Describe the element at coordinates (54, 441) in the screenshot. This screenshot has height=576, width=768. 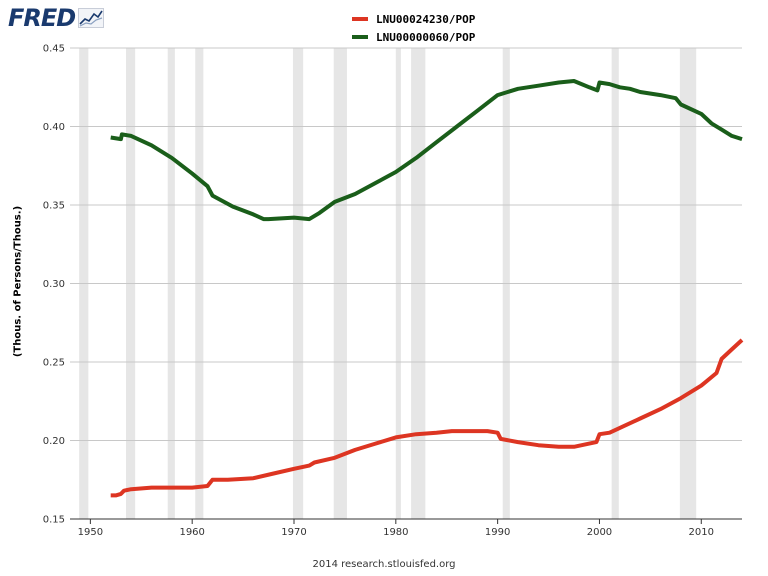
I see `y-tick-label: 0.20` at that location.